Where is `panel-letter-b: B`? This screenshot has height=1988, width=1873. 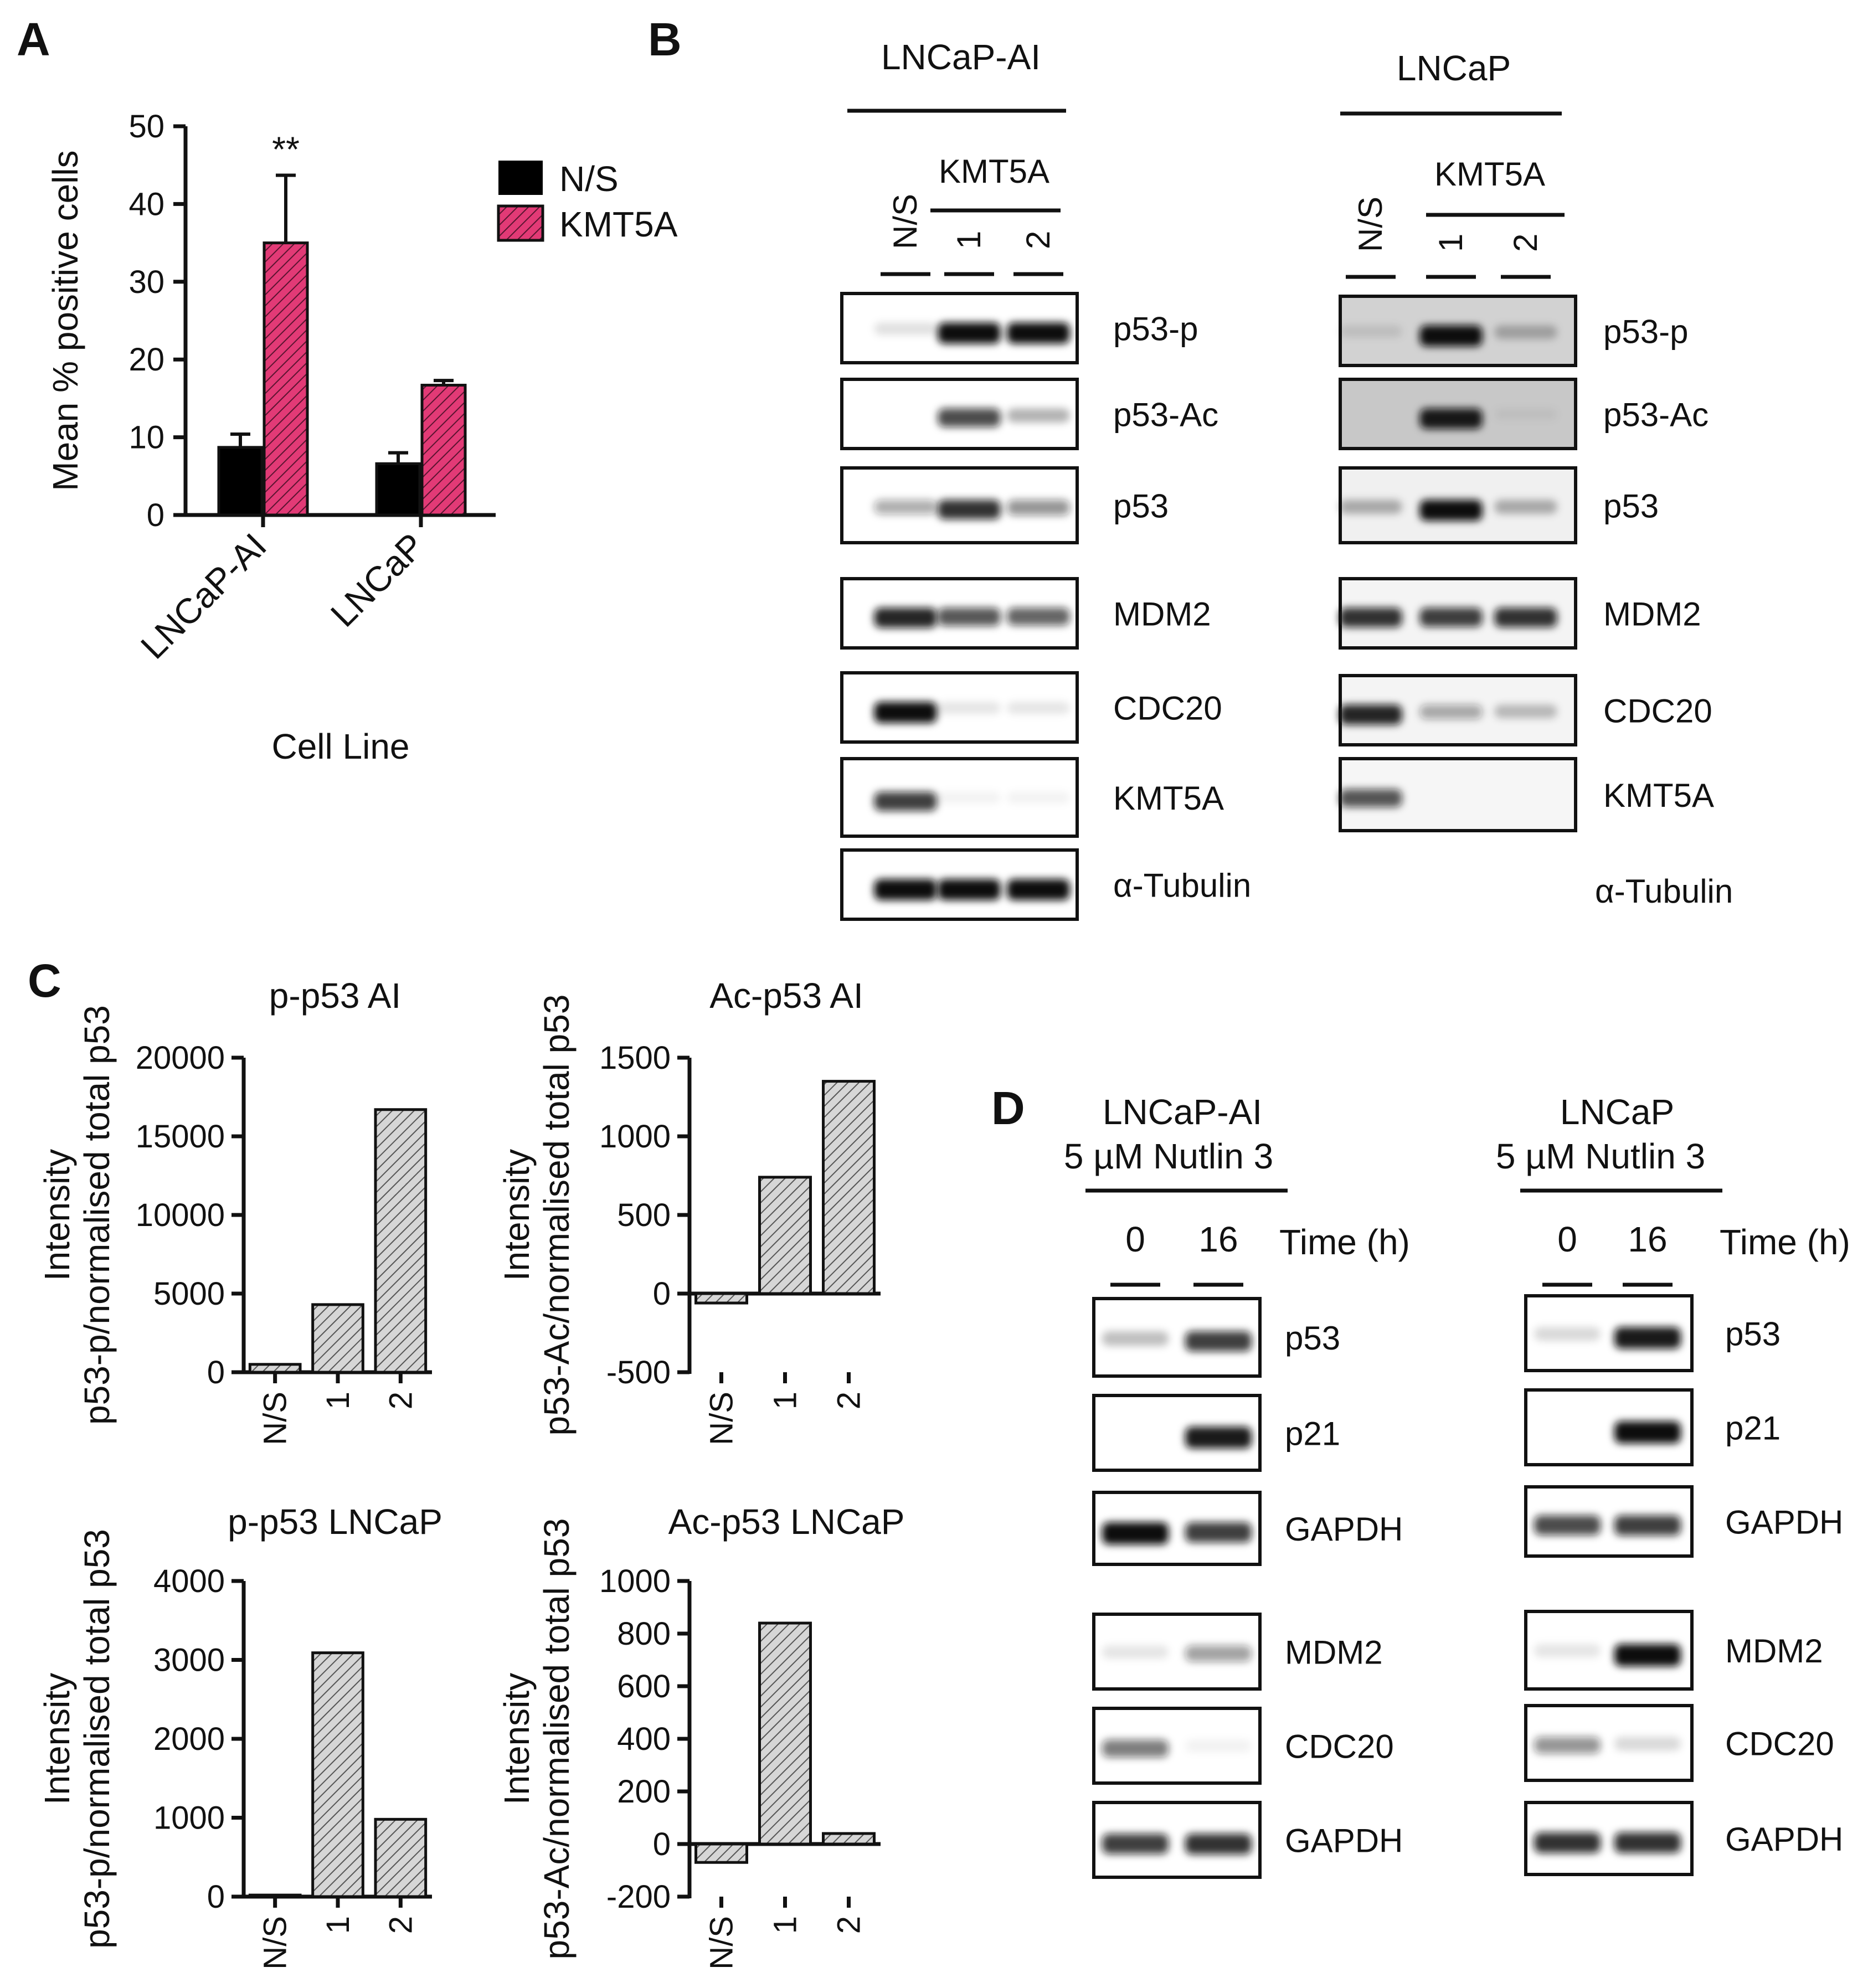
panel-letter-b: B is located at coordinates (665, 39).